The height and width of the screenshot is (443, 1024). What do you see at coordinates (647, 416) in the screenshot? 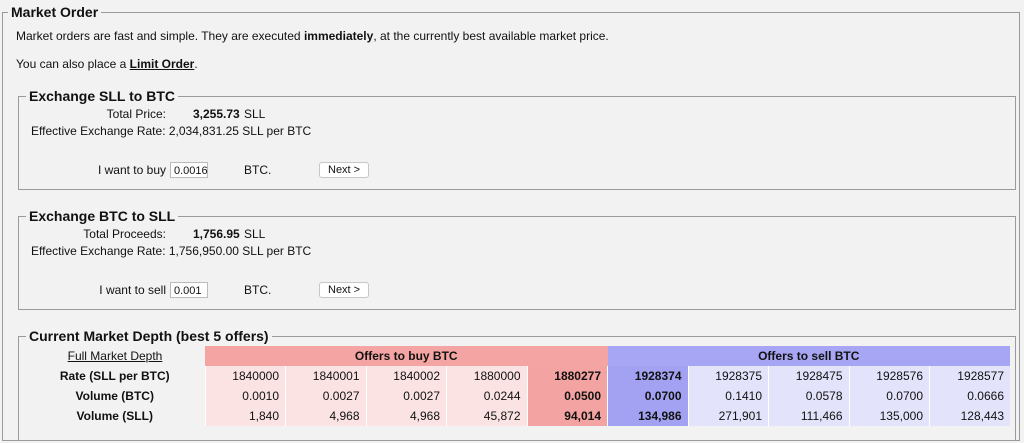
I see `sell-cell: 134,986` at bounding box center [647, 416].